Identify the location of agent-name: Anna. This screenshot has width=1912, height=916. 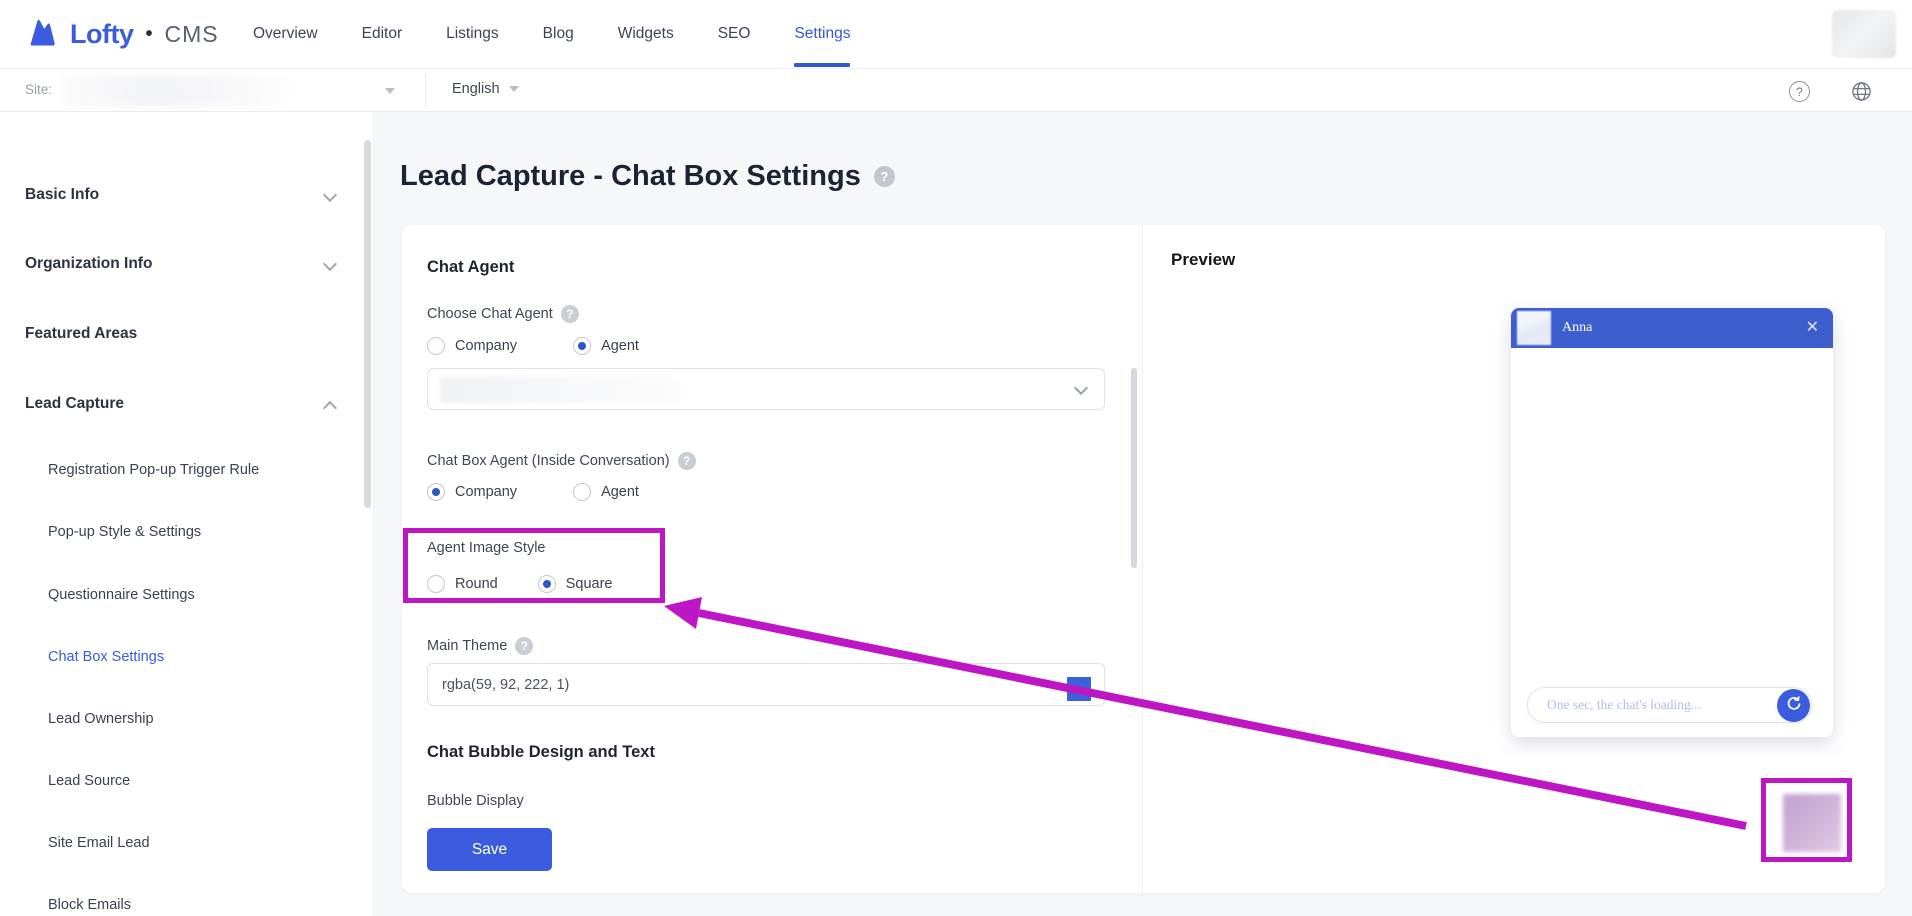
(1577, 327).